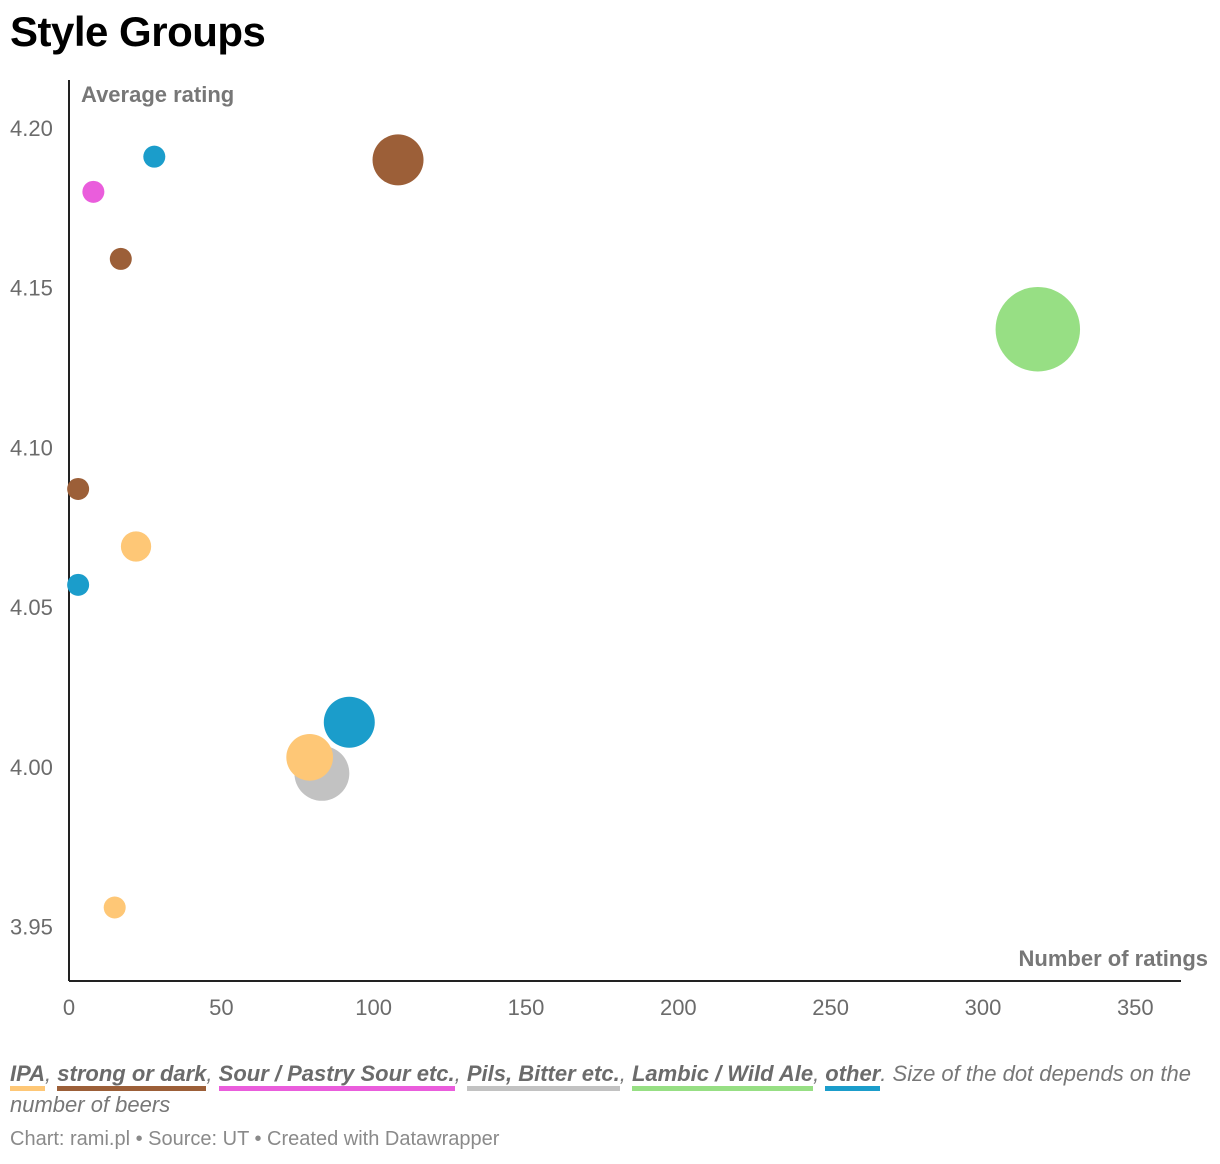  I want to click on x-tick-label: 0, so click(69, 1007).